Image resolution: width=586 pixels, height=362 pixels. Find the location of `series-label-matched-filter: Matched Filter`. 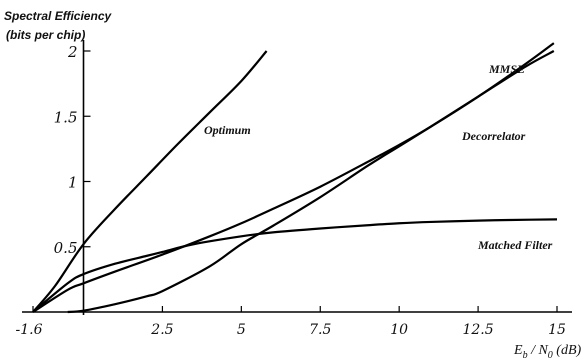

series-label-matched-filter: Matched Filter is located at coordinates (515, 245).